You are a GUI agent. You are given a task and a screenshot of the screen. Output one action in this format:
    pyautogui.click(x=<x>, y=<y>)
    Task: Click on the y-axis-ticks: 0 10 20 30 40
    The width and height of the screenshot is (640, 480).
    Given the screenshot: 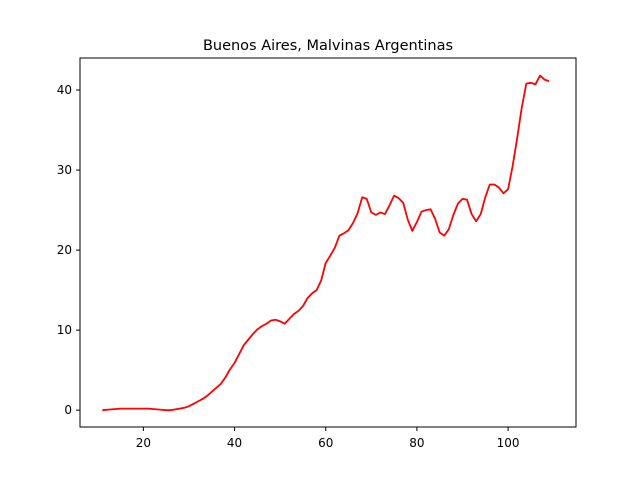 What is the action you would take?
    pyautogui.click(x=68, y=250)
    